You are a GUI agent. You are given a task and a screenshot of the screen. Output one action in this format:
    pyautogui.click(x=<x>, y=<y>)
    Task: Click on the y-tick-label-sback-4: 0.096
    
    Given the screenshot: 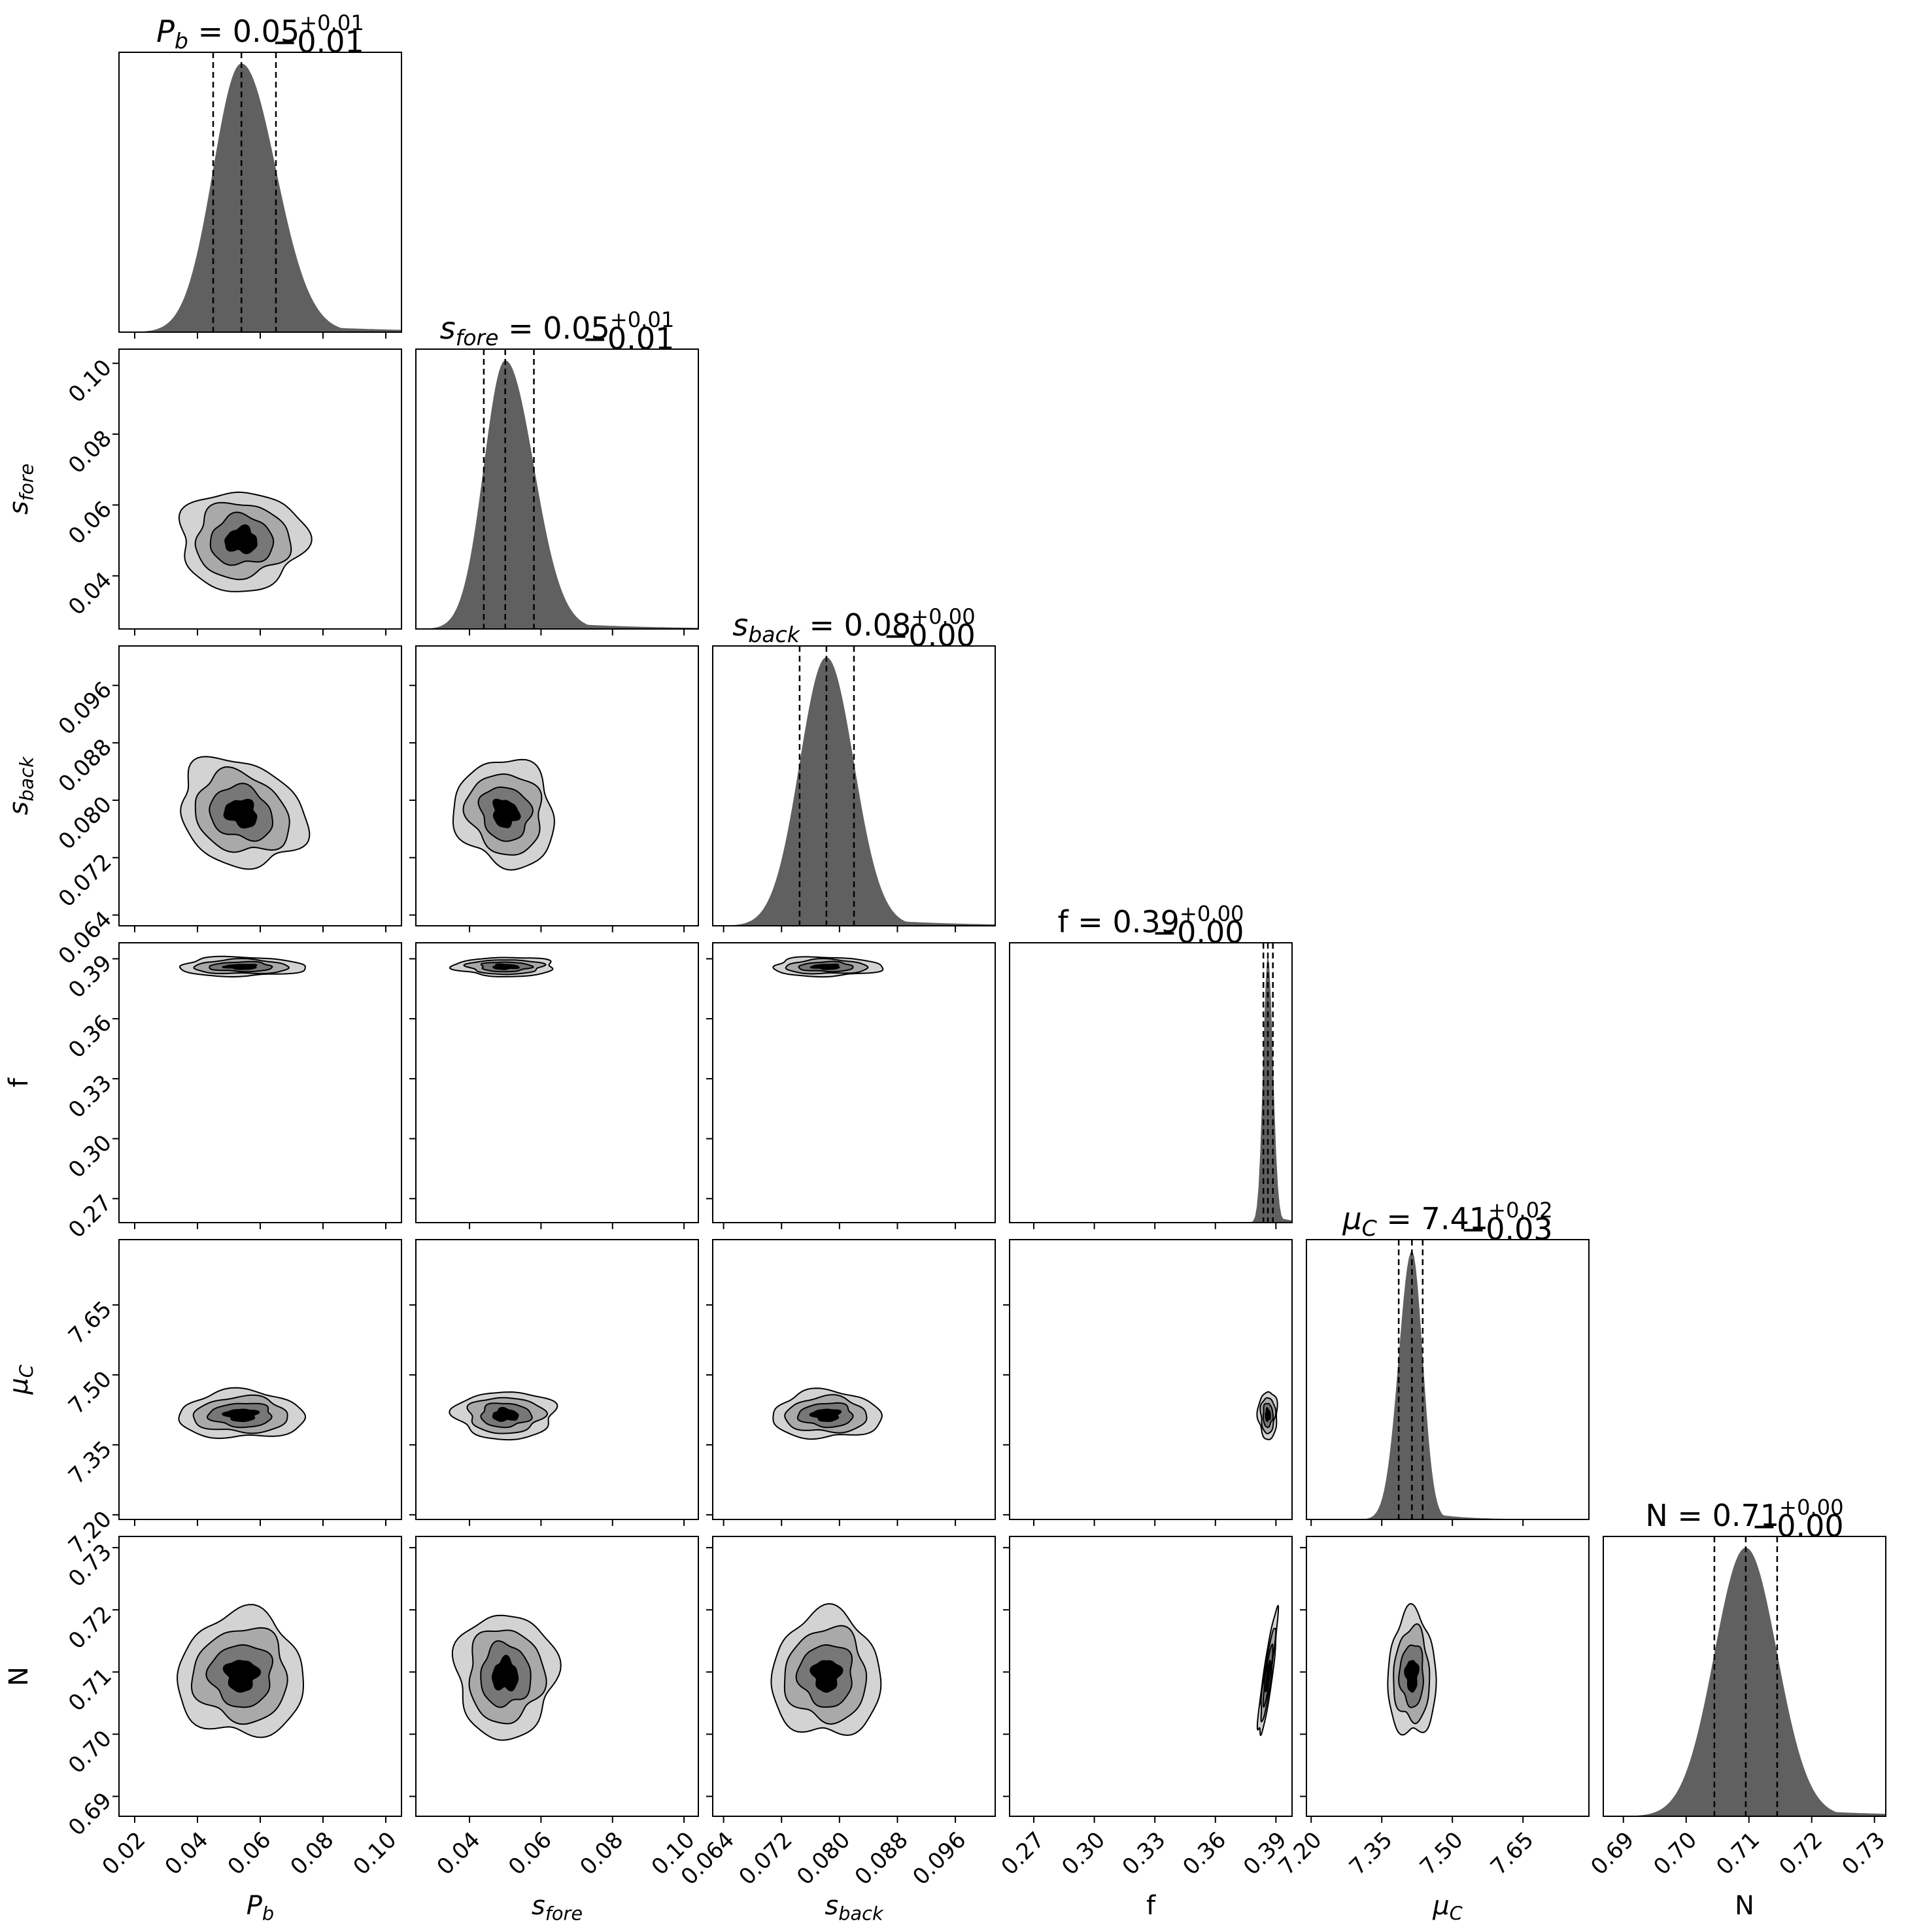 What is the action you would take?
    pyautogui.click(x=85, y=708)
    